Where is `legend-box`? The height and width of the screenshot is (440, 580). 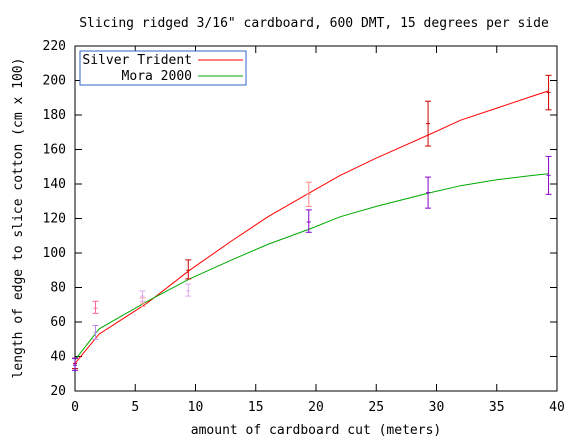
legend-box is located at coordinates (163, 68).